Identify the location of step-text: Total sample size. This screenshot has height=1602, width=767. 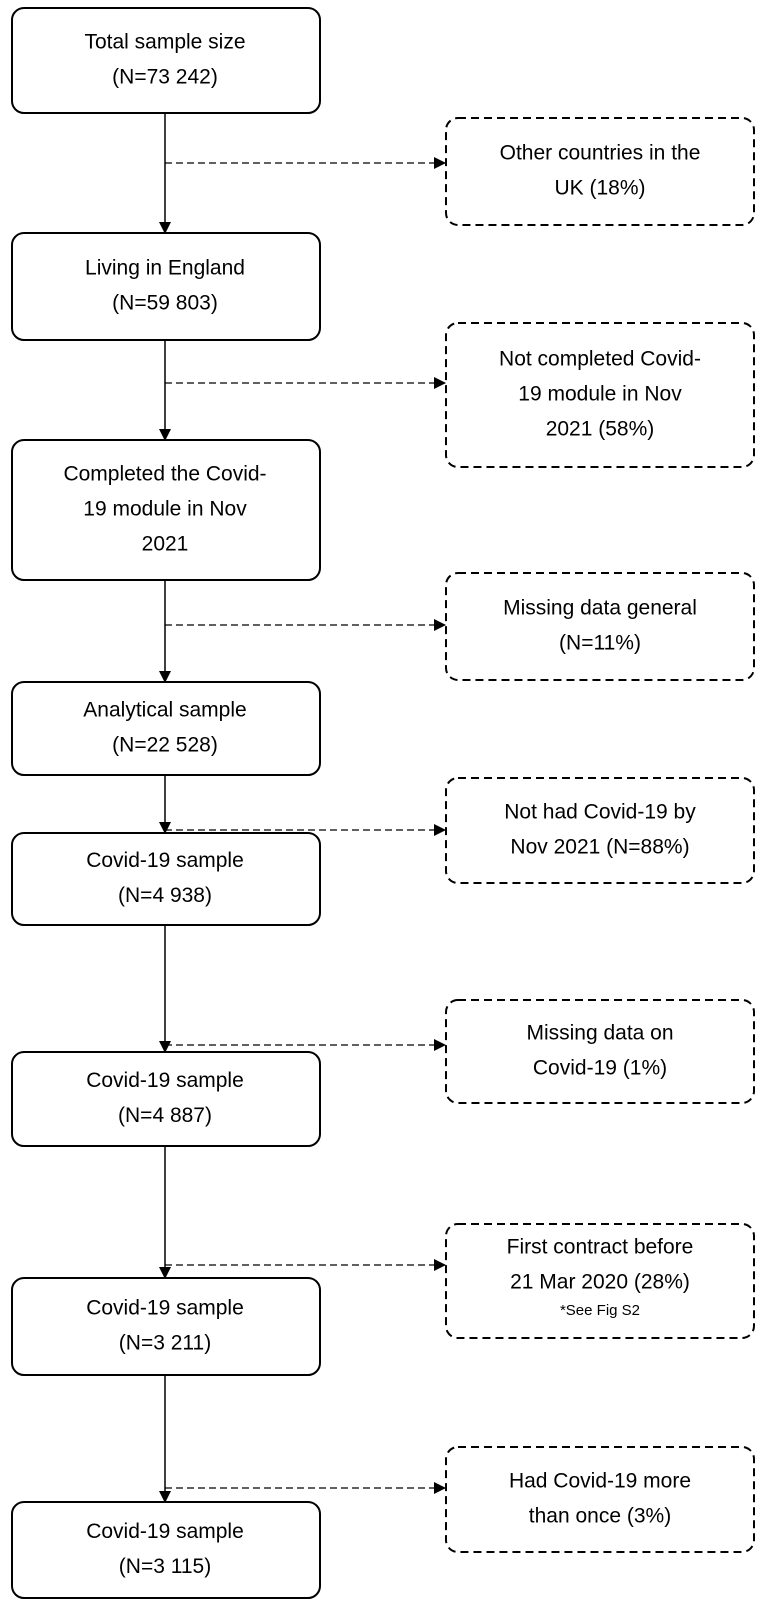
(164, 42).